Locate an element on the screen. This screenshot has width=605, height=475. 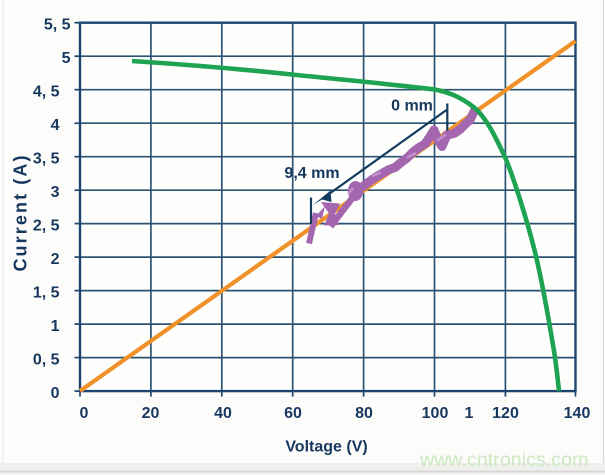
svg-text: 20 is located at coordinates (151, 413).